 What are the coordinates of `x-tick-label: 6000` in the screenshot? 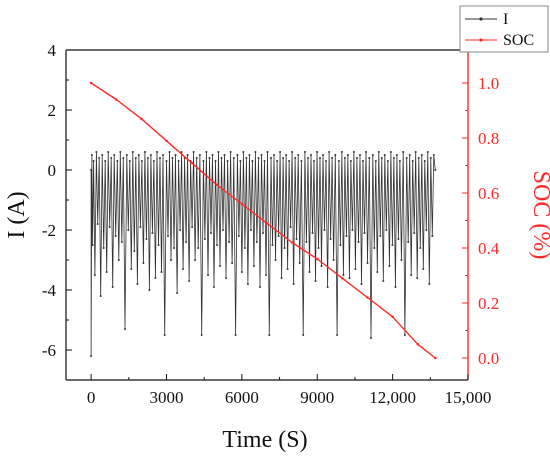 It's located at (242, 397).